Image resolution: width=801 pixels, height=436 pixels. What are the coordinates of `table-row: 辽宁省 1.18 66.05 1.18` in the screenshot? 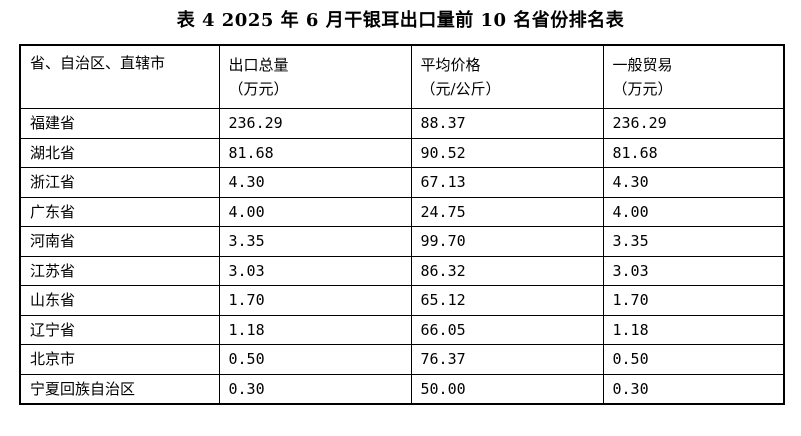 It's located at (402, 329).